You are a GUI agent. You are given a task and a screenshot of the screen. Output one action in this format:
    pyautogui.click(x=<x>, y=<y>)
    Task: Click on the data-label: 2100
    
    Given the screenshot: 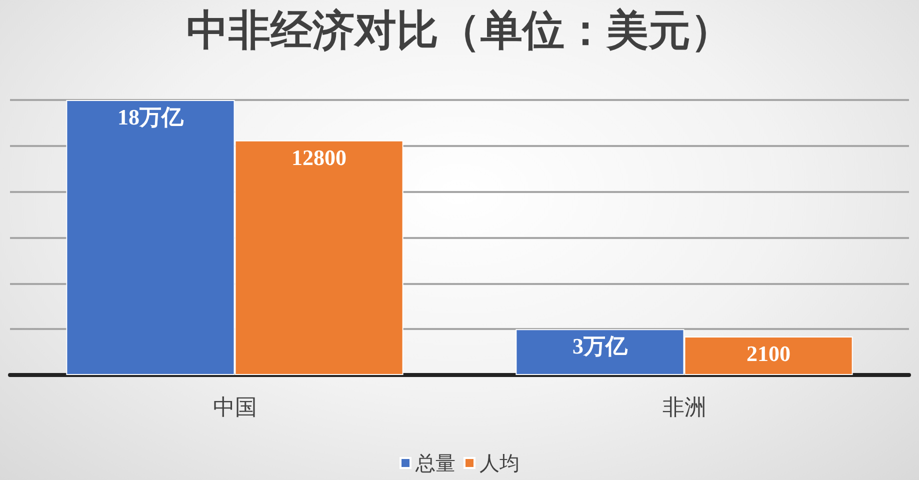 What is the action you would take?
    pyautogui.click(x=768, y=353)
    